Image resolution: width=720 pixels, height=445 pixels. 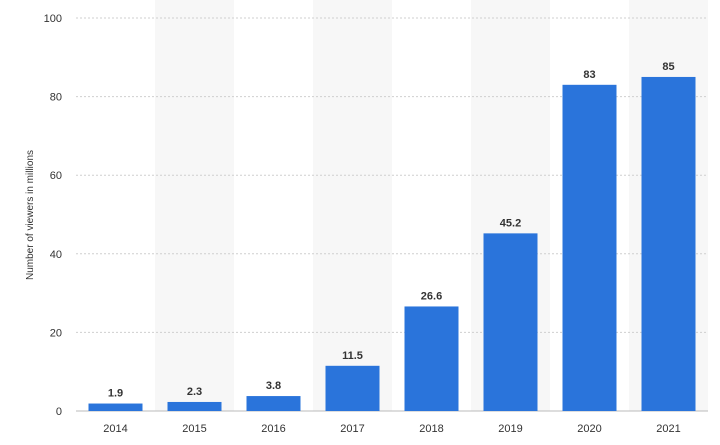 What do you see at coordinates (115, 429) in the screenshot?
I see `x-tick-label: 2014` at bounding box center [115, 429].